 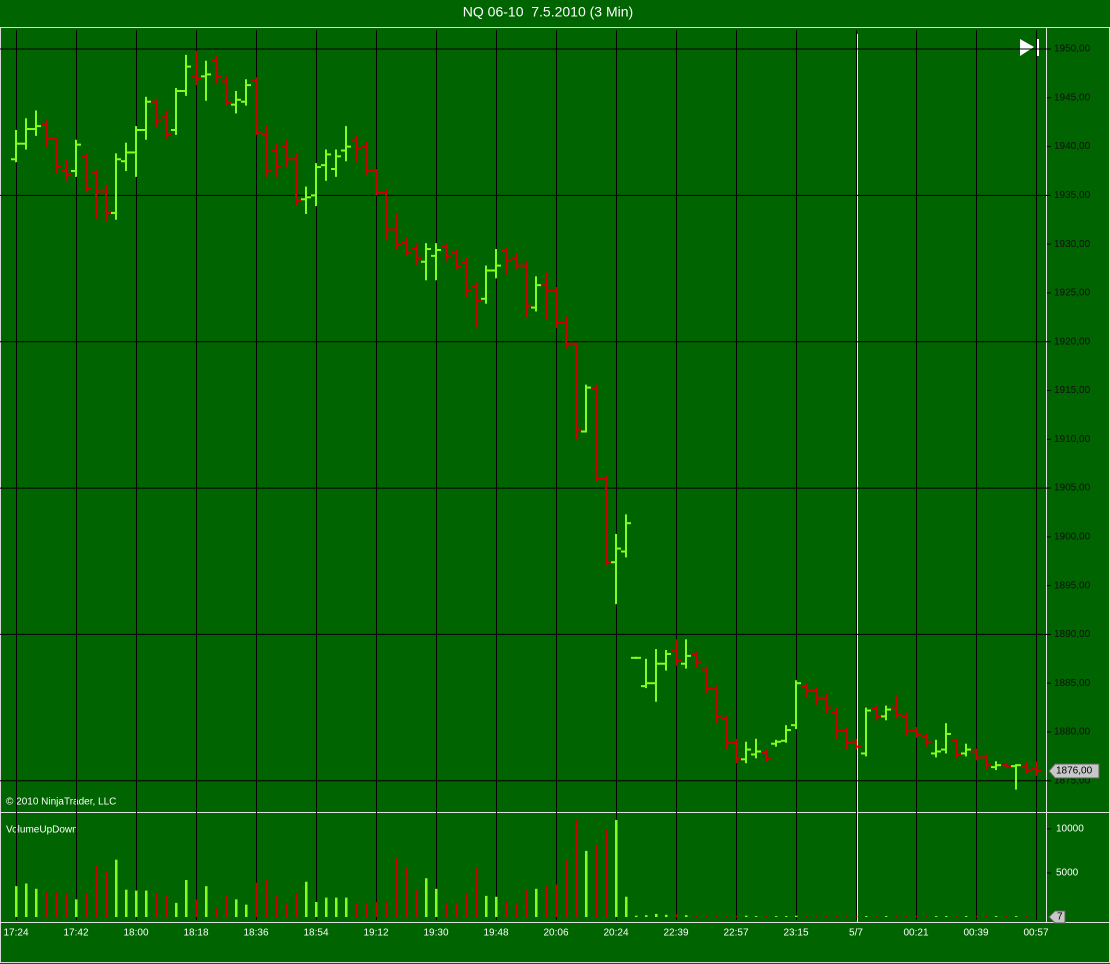 I want to click on x-tick-label: 22:39, so click(x=675, y=933).